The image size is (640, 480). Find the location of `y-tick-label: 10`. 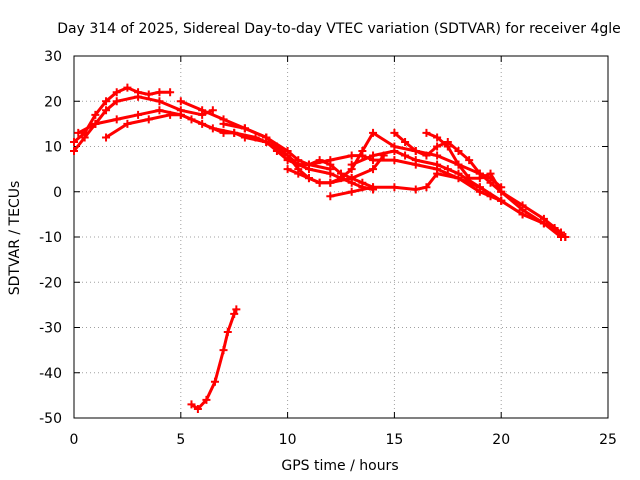

y-tick-label: 10 is located at coordinates (53, 148).